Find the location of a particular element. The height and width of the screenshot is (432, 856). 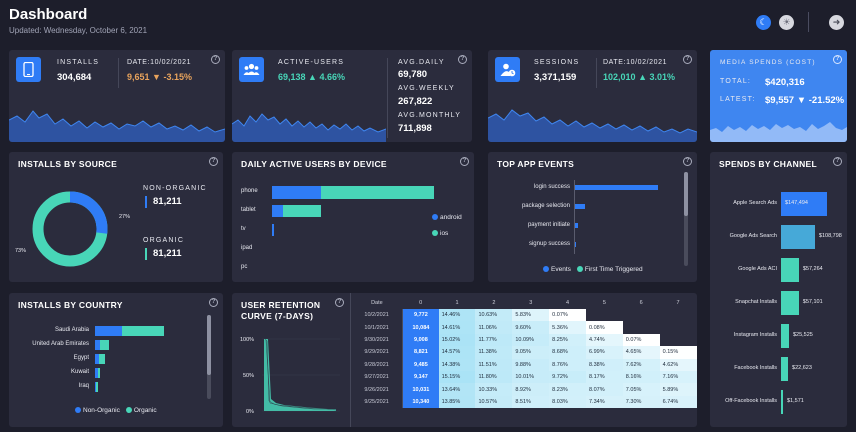

media-spends-sparkline is located at coordinates (778, 132).